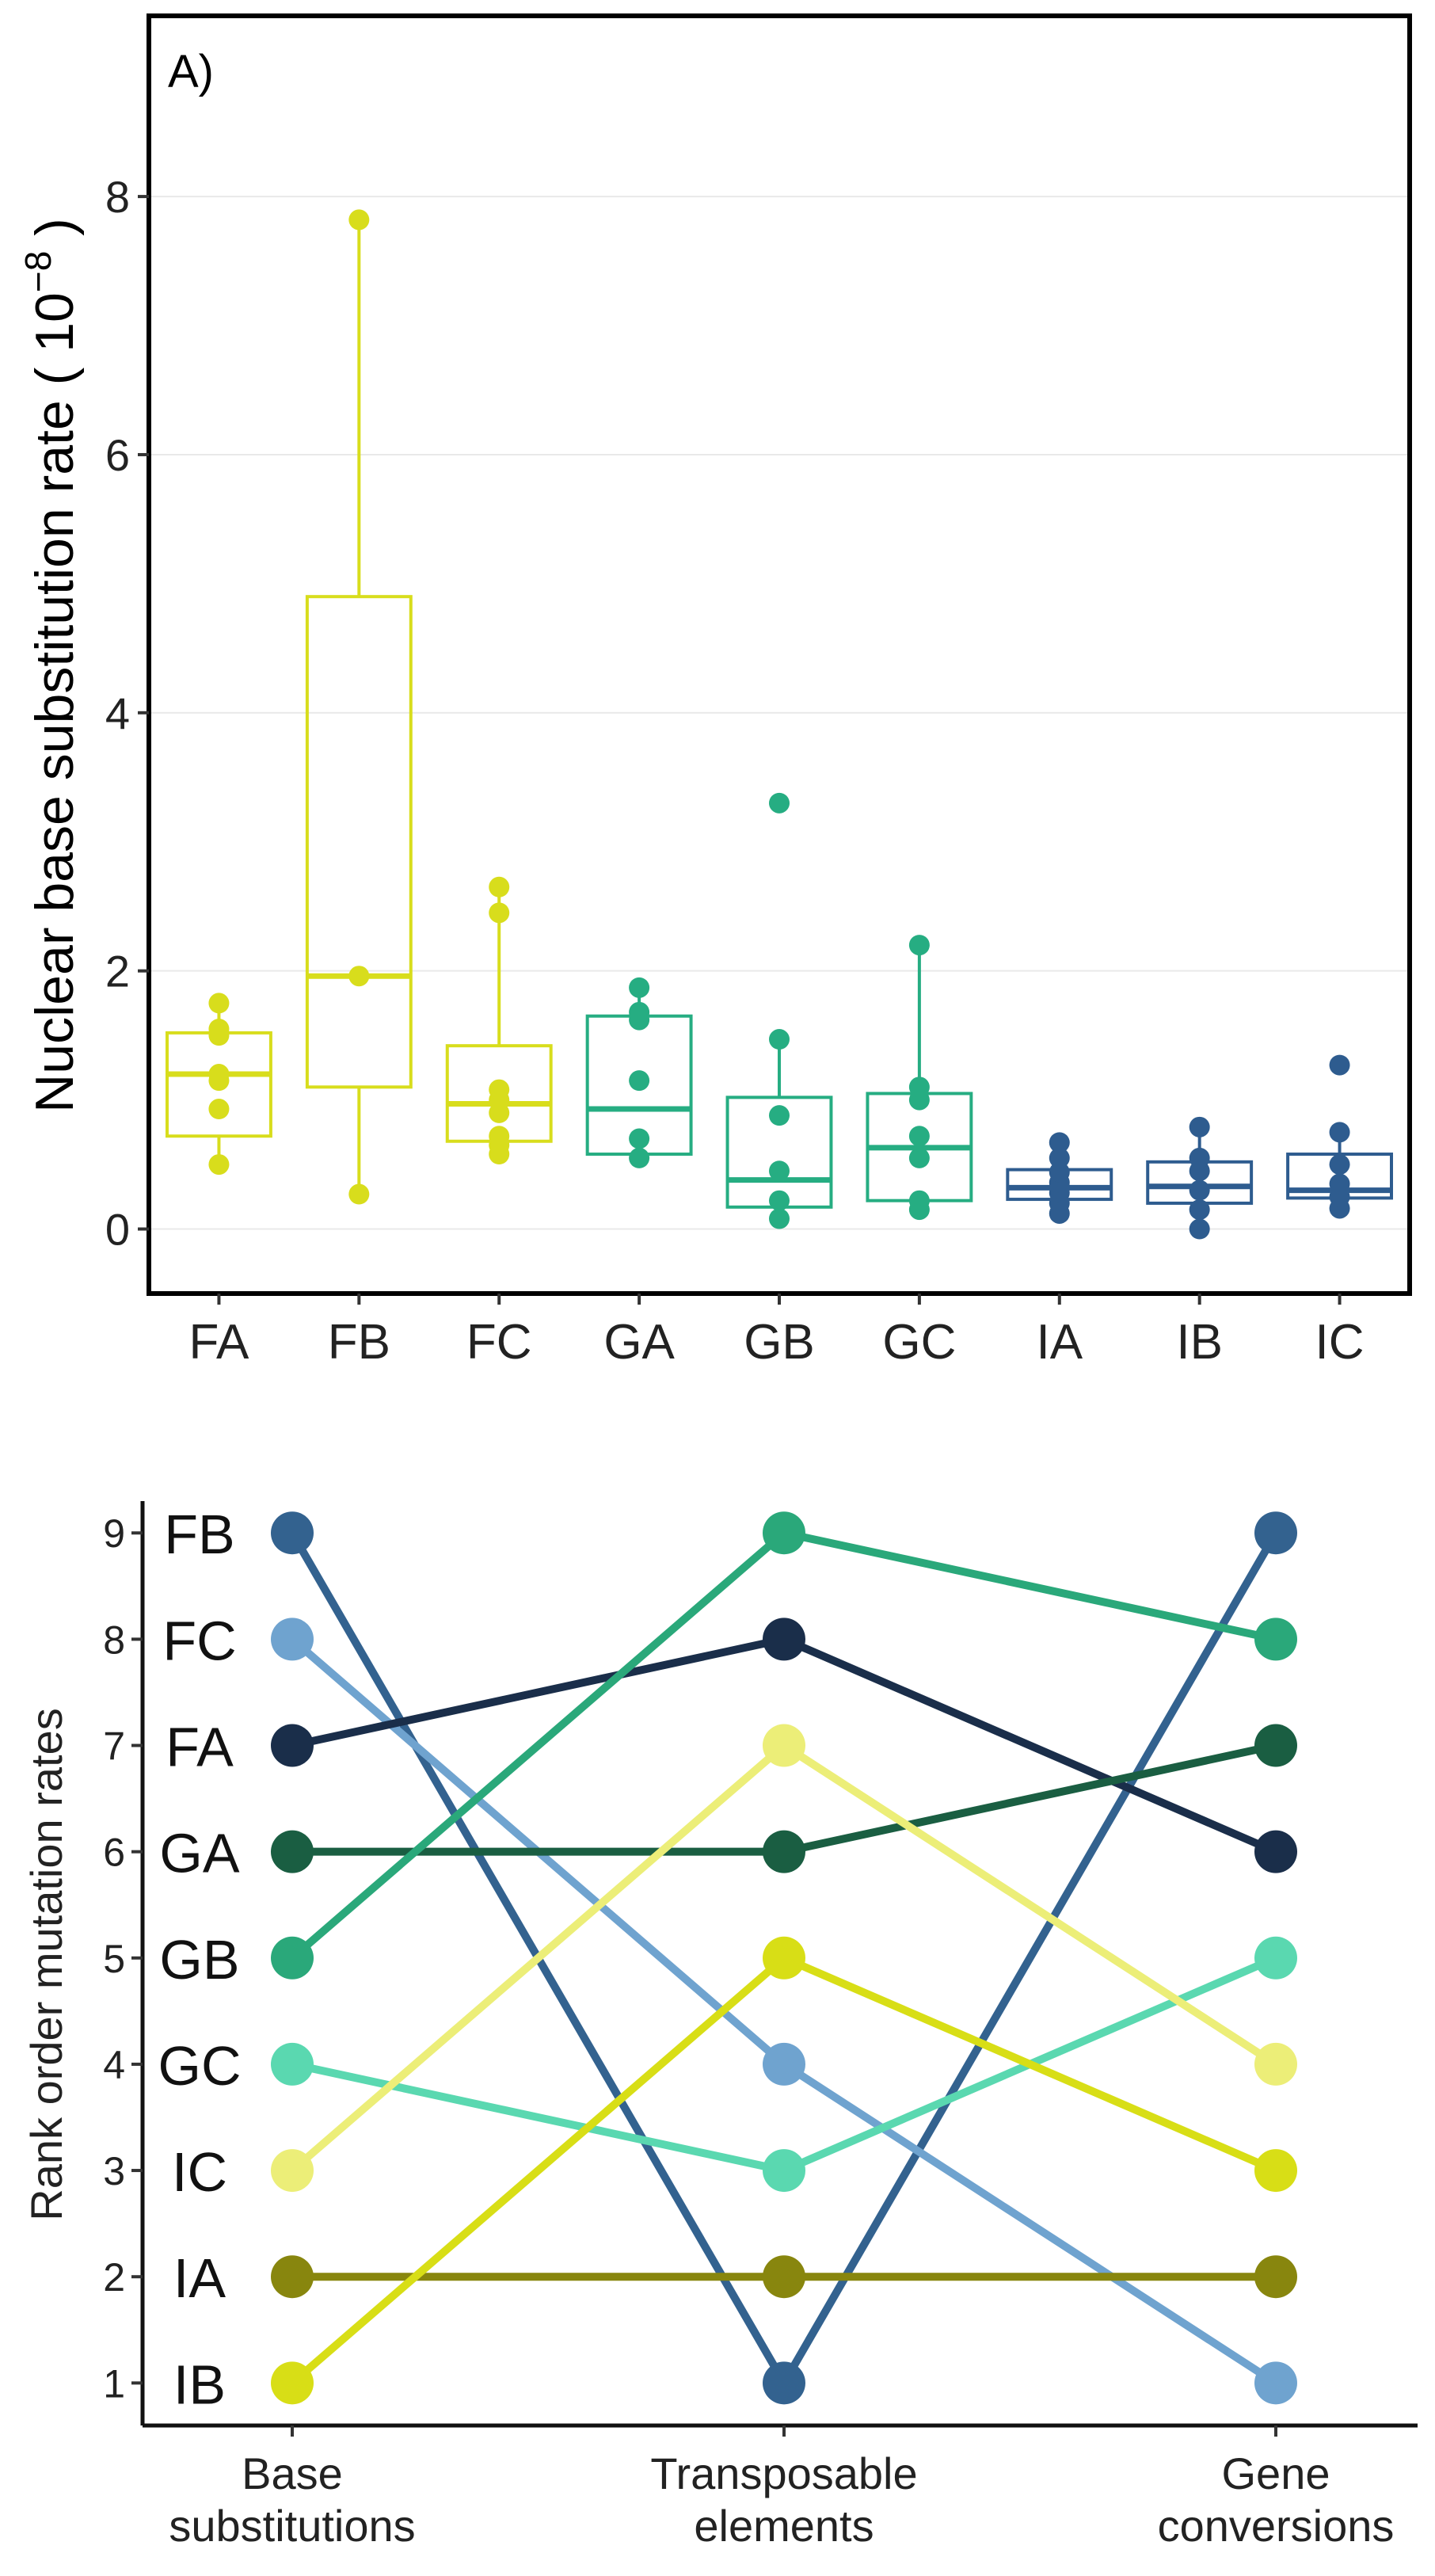  Describe the element at coordinates (114, 1853) in the screenshot. I see `rank-y-tick-label: 6` at that location.